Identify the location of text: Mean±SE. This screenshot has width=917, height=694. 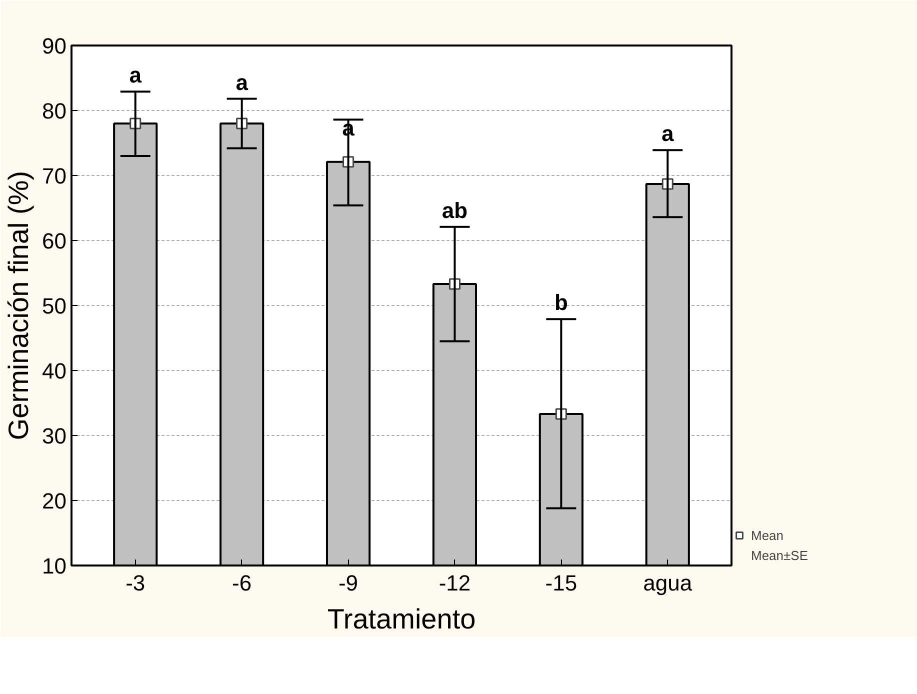
(779, 555).